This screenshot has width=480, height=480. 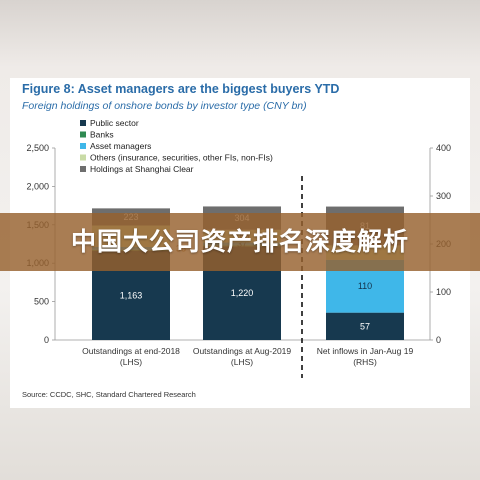 I want to click on legend-label: Holdings at Shanghai Clear, so click(x=142, y=169).